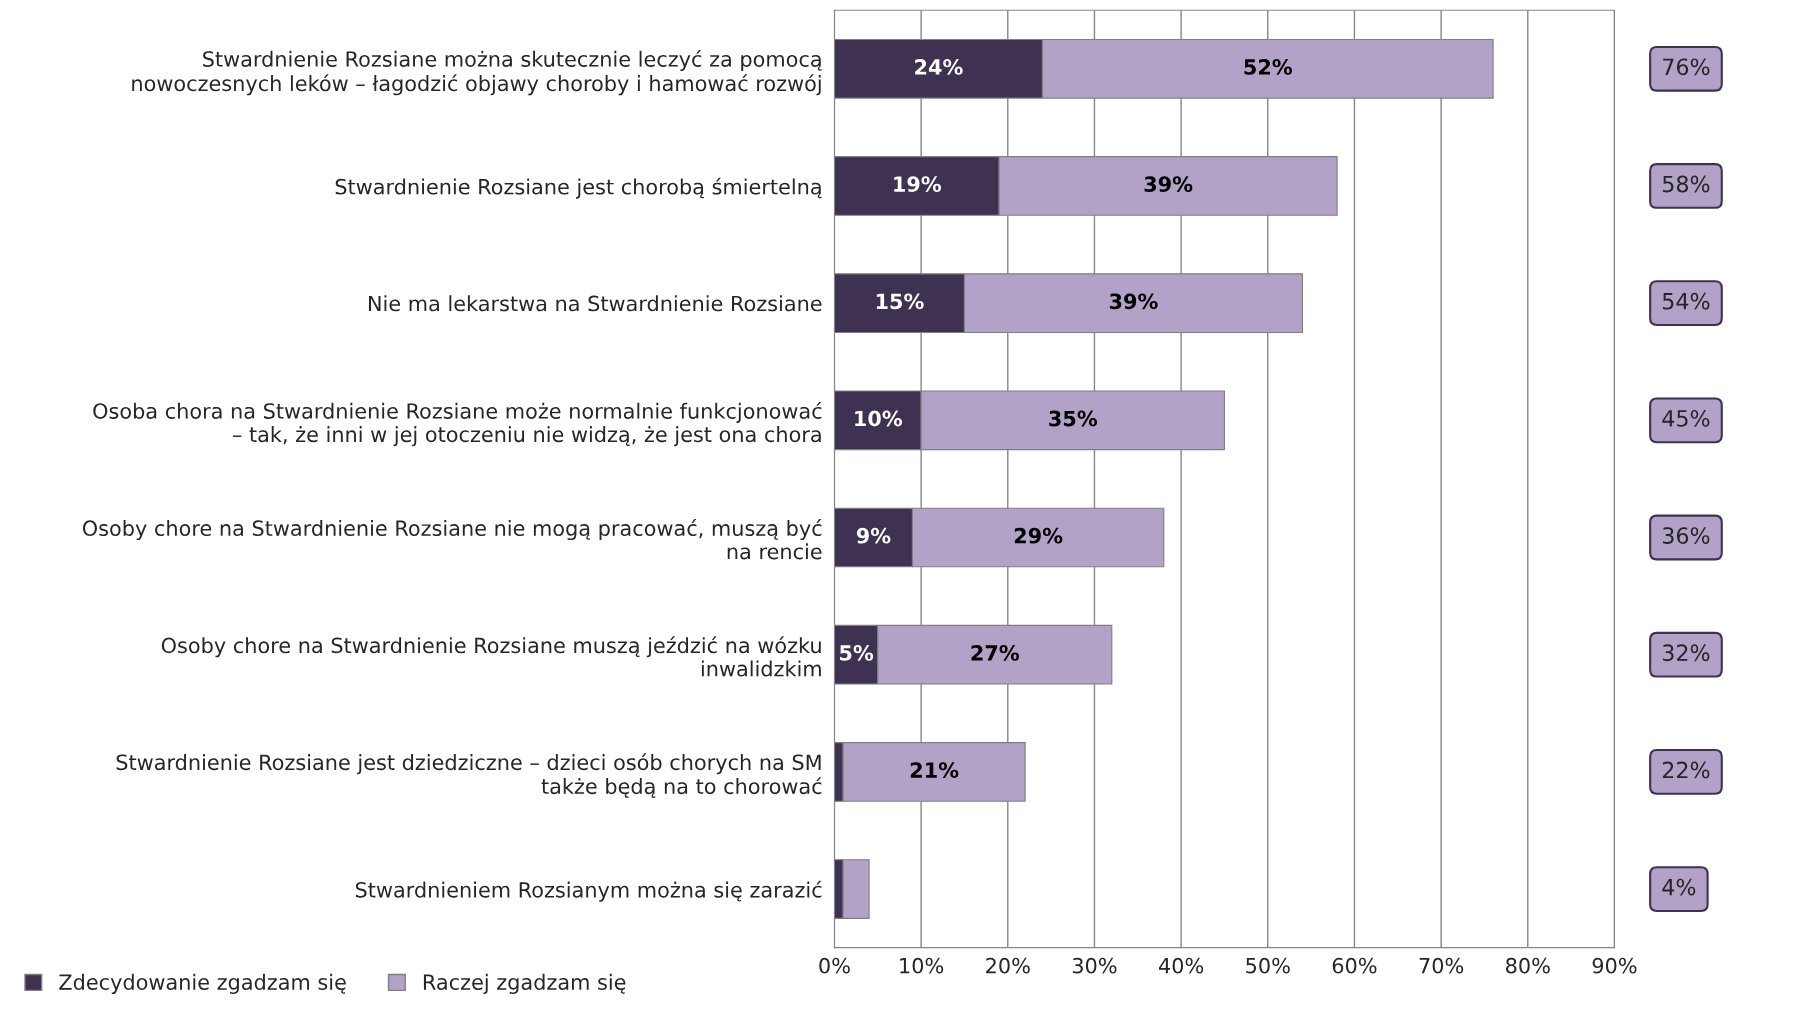 The width and height of the screenshot is (1814, 1019). Describe the element at coordinates (1528, 965) in the screenshot. I see `x-tick-label: 80%` at that location.